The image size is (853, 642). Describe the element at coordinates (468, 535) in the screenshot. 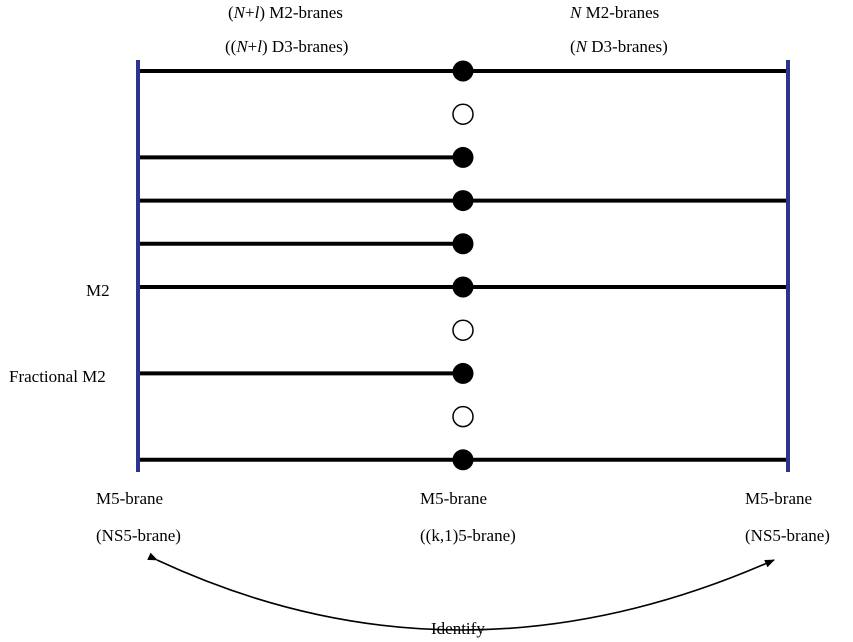

I see `center-k1-5-brane-label: ((k,1)5-brane)` at that location.